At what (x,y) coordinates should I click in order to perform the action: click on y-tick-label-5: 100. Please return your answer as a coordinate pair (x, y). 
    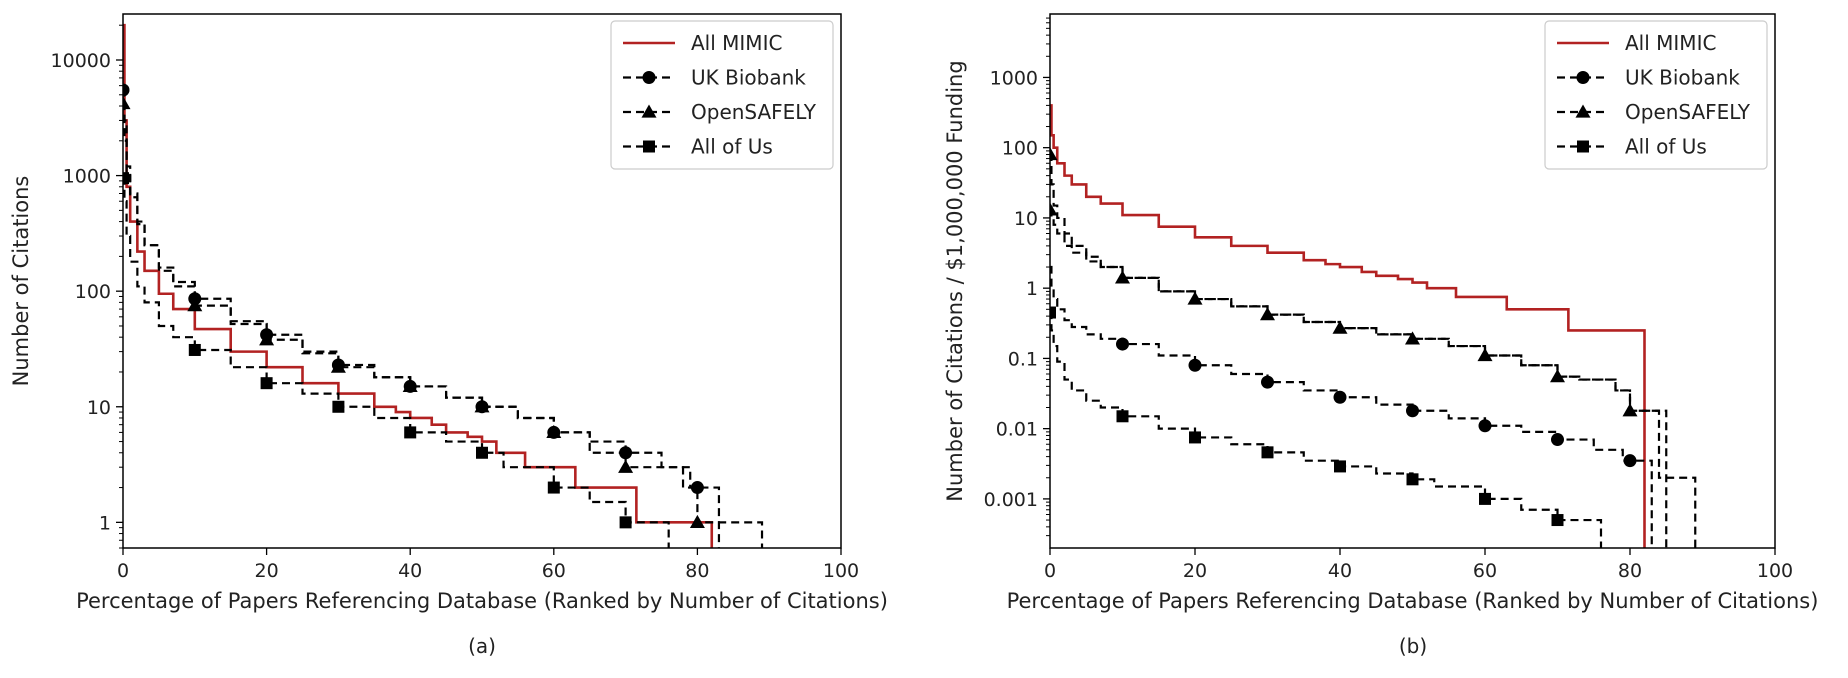
    Looking at the image, I should click on (1020, 149).